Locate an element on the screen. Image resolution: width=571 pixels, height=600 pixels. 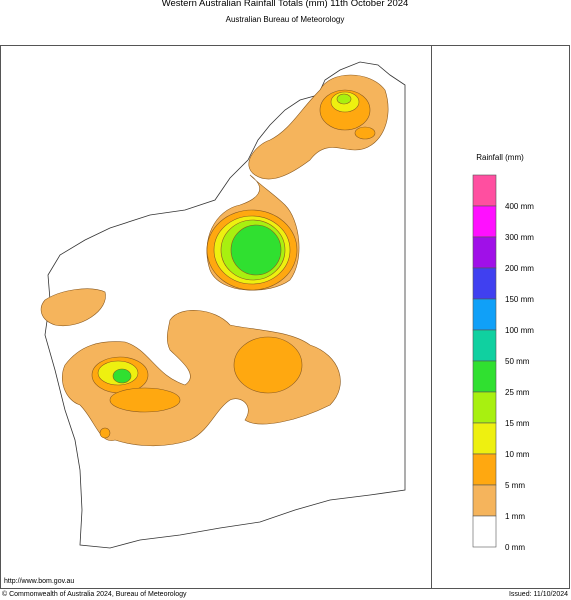
subtitle: Australian Bureau of Meteorology is located at coordinates (285, 19).